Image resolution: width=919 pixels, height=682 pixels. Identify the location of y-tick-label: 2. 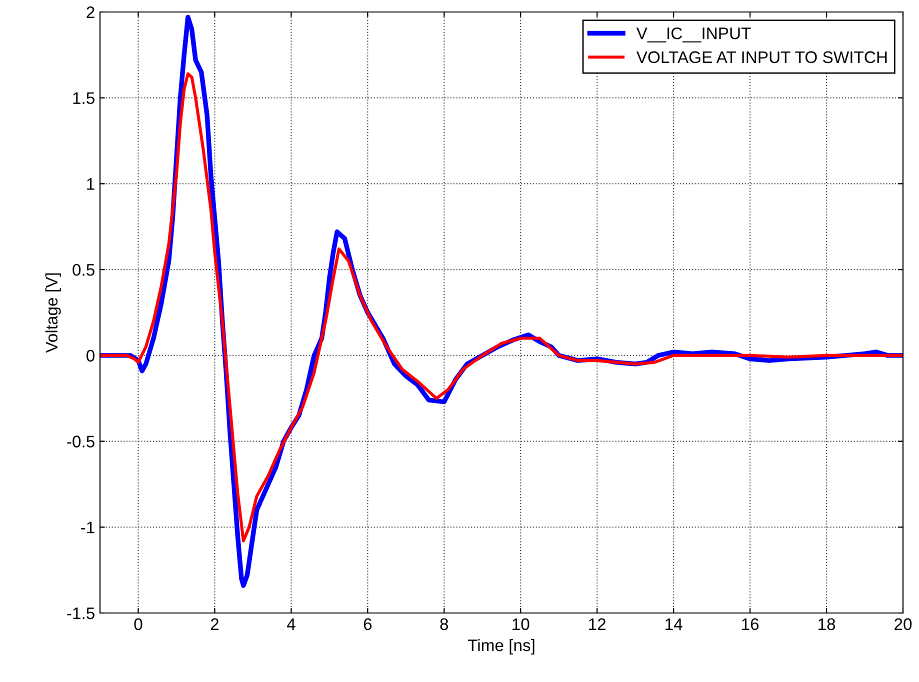
(90, 12).